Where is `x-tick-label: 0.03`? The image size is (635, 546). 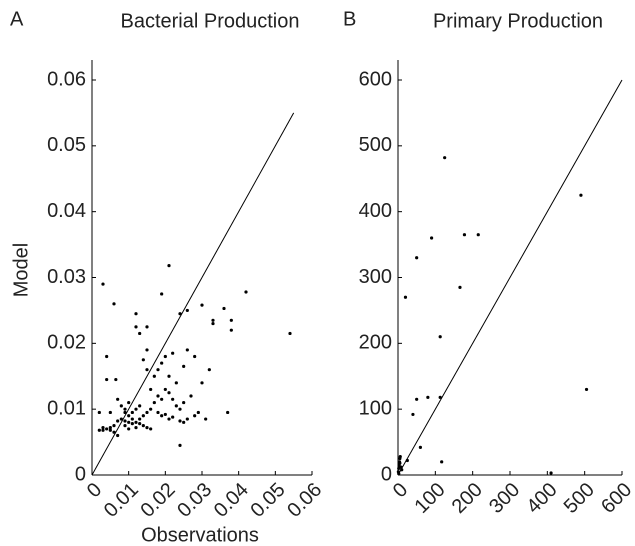 x-tick-label: 0.03 is located at coordinates (194, 500).